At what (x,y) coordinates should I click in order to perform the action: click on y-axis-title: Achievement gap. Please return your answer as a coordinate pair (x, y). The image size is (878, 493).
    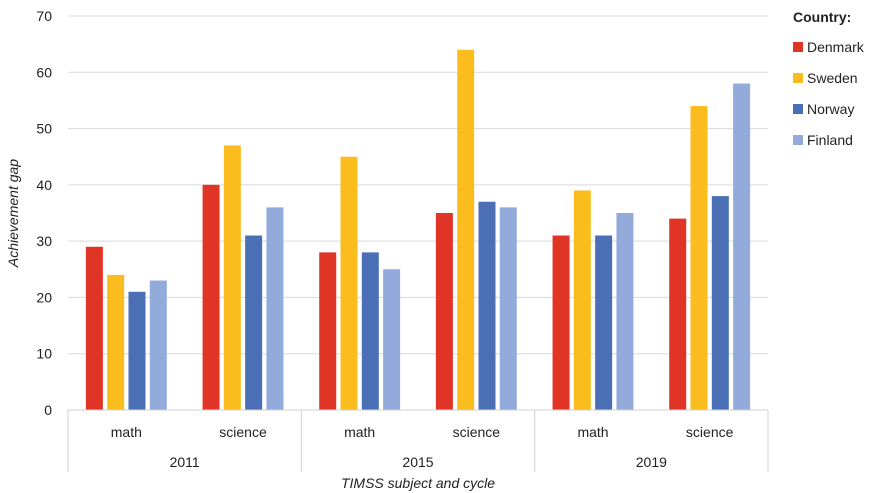
    Looking at the image, I should click on (13, 213).